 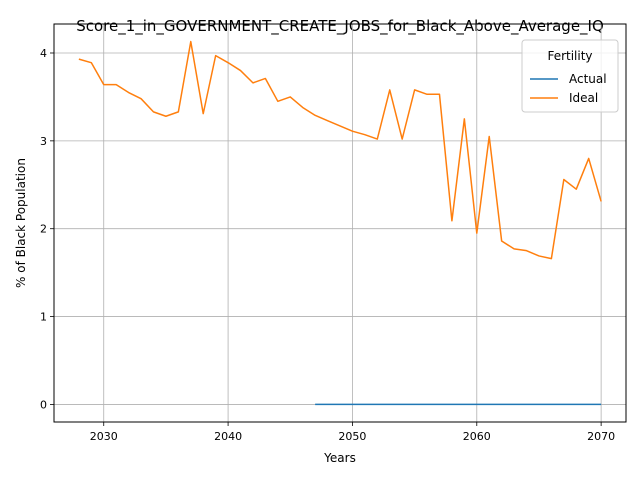 I want to click on x-tick-label: 2030, so click(x=104, y=436).